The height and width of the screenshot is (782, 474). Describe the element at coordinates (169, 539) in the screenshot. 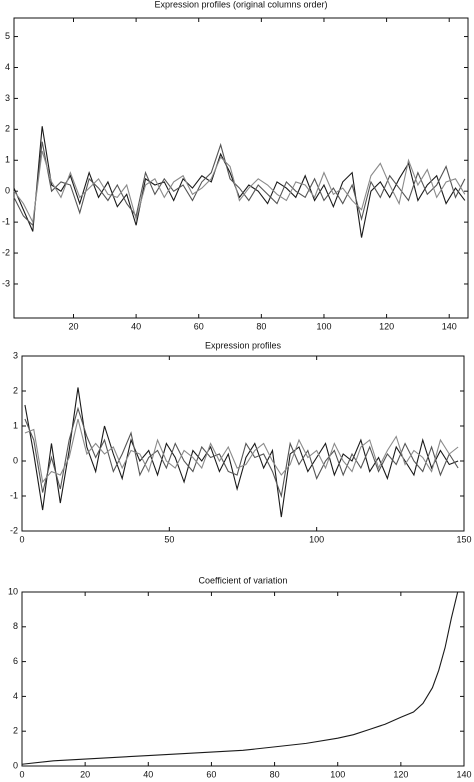

I see `x-tick-label: 50` at that location.